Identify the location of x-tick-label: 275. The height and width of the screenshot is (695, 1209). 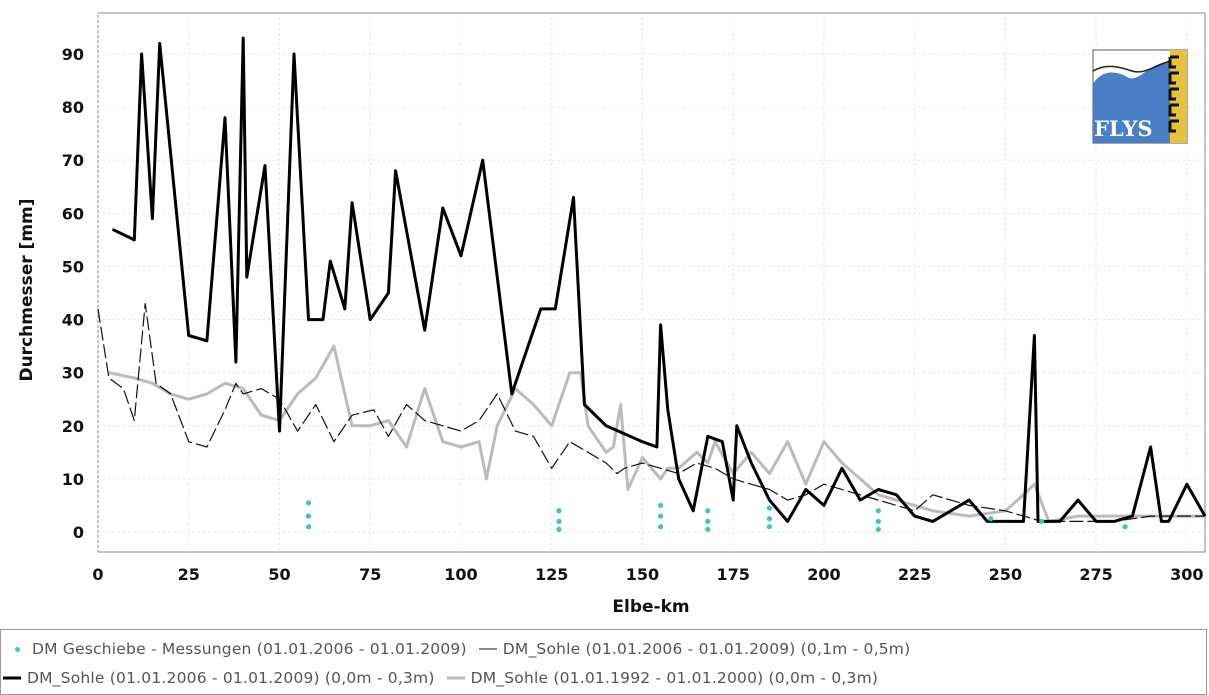
(1095, 574).